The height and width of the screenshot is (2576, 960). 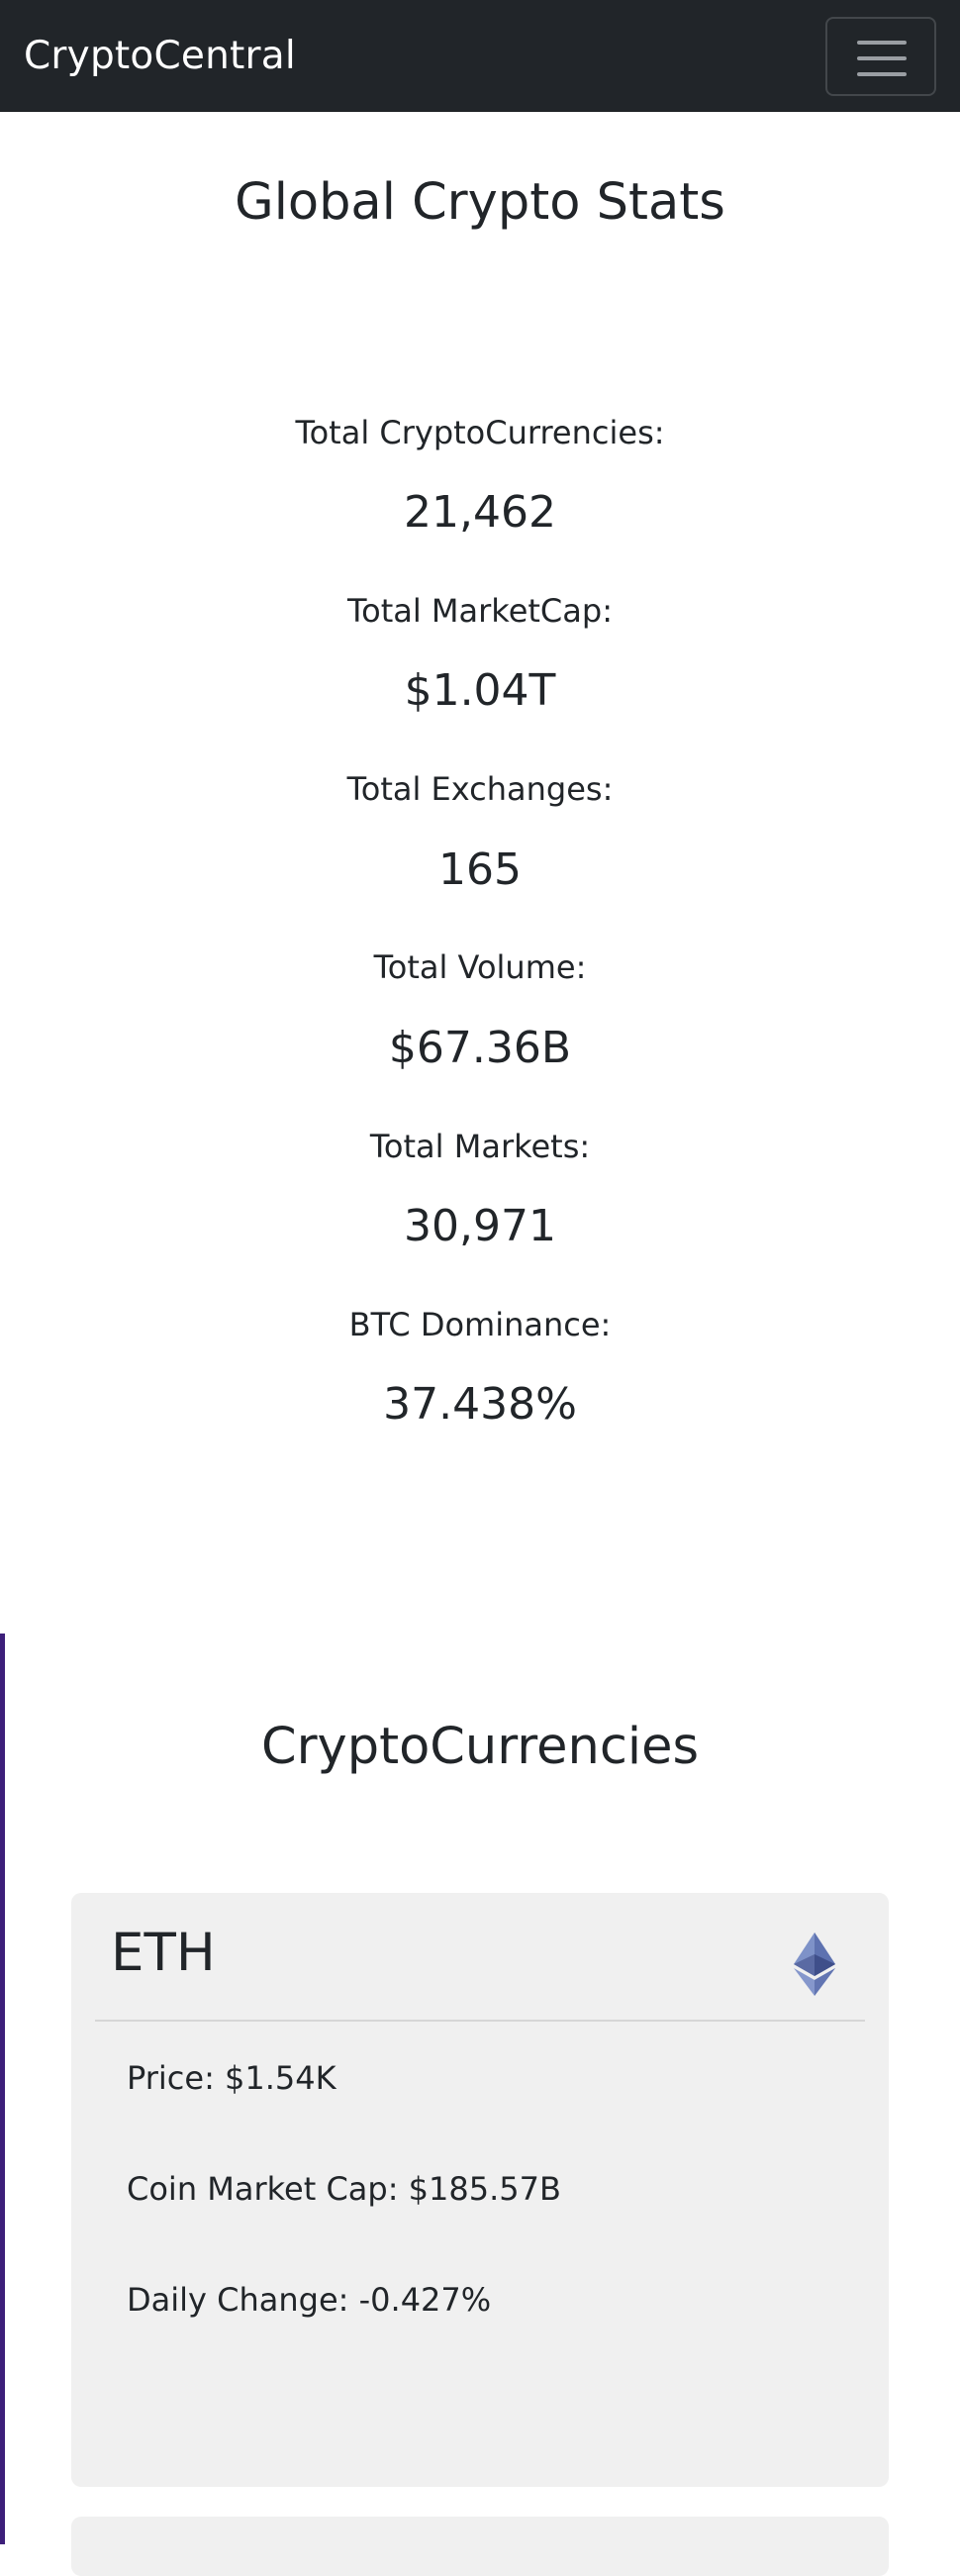 What do you see at coordinates (480, 1226) in the screenshot?
I see `stat-value-total-markets: 30,971` at bounding box center [480, 1226].